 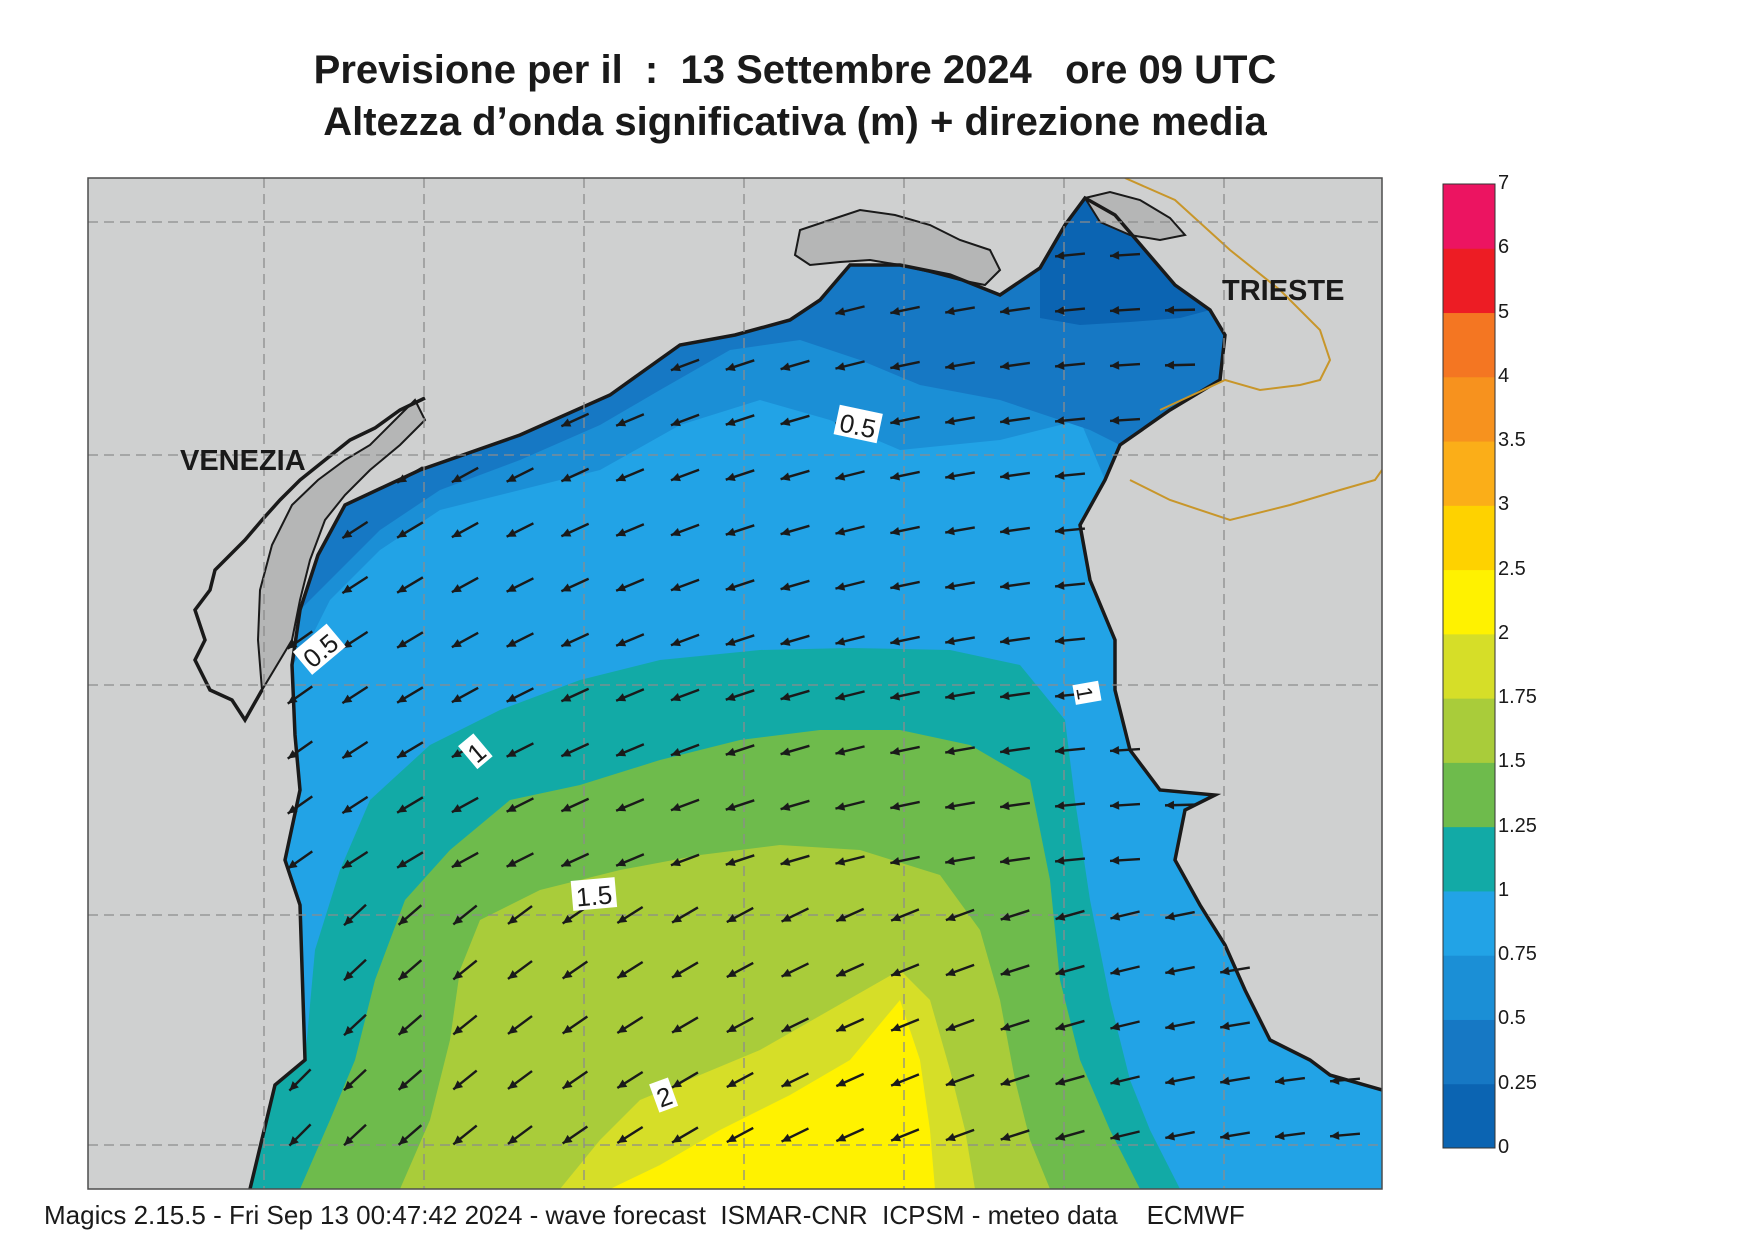 I want to click on colorbar-tick-label: 1.25, so click(x=1517, y=825).